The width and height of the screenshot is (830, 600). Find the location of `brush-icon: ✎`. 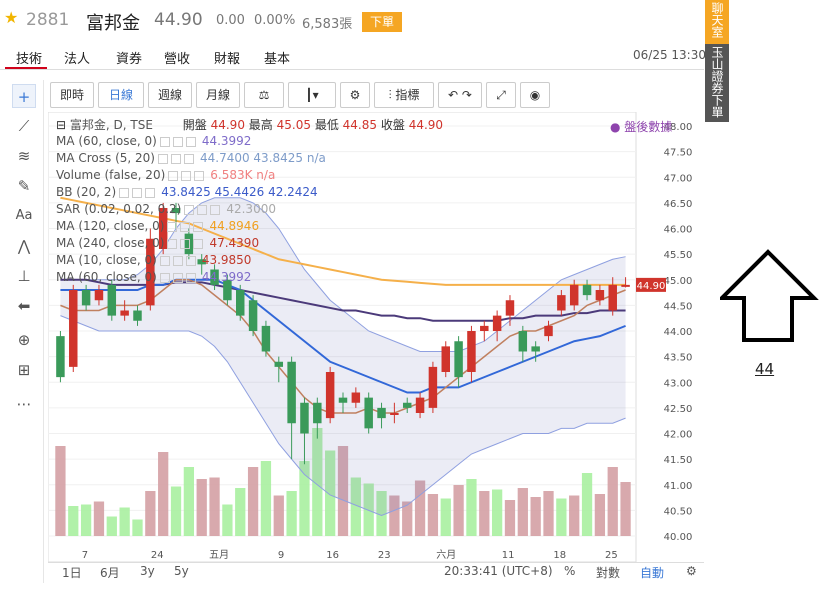

brush-icon: ✎ is located at coordinates (24, 186).